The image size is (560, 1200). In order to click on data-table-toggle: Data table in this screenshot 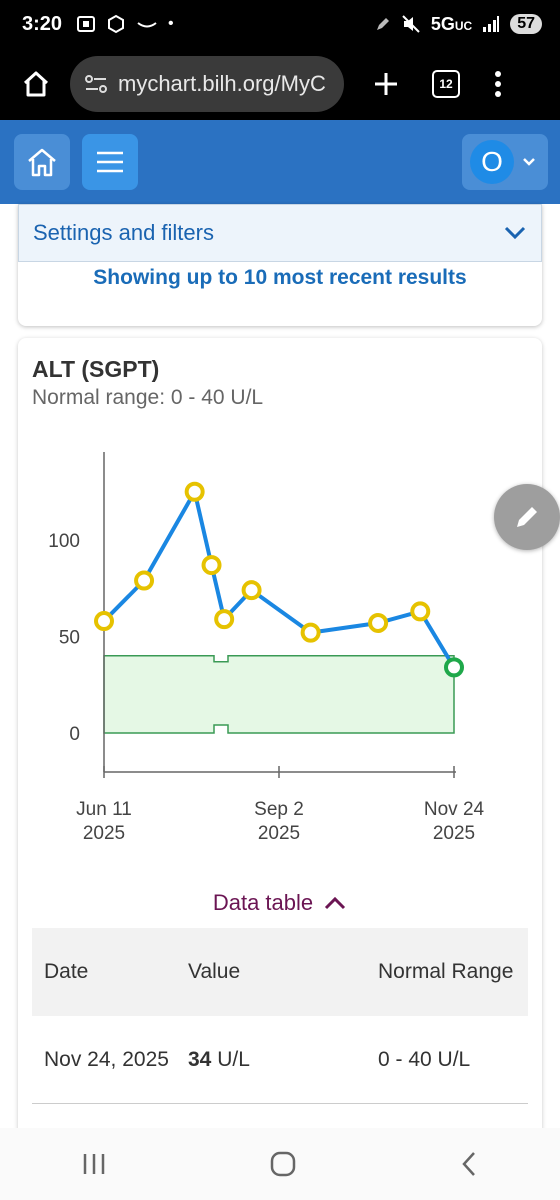, I will do `click(280, 903)`.